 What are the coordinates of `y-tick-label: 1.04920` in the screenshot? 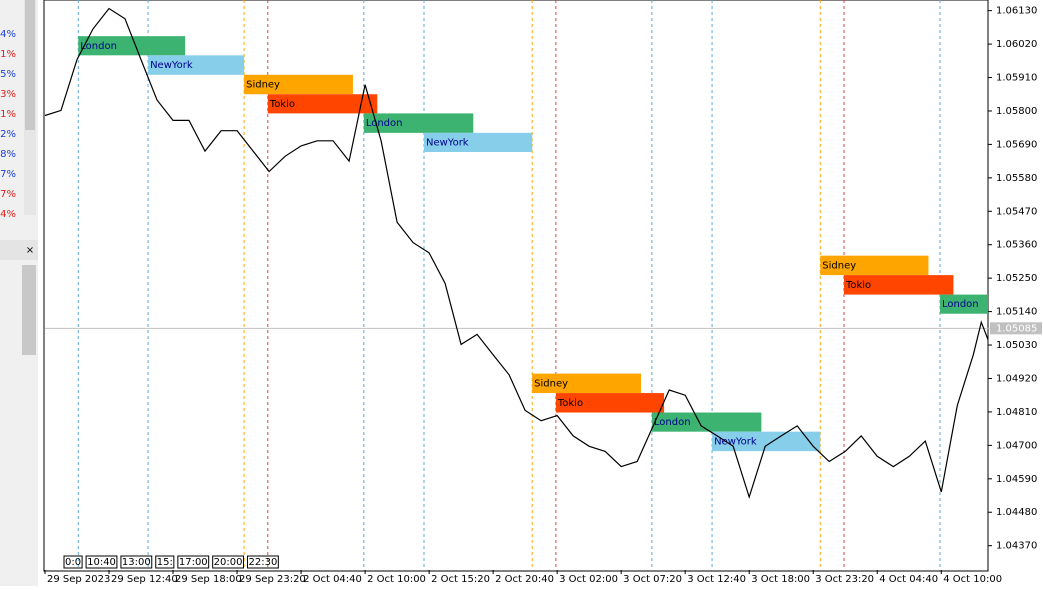 It's located at (1016, 378).